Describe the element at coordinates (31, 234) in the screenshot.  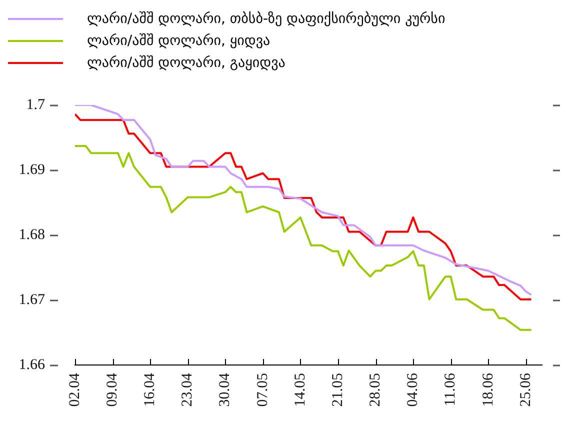
I see `y-tick-label: 1.68` at that location.